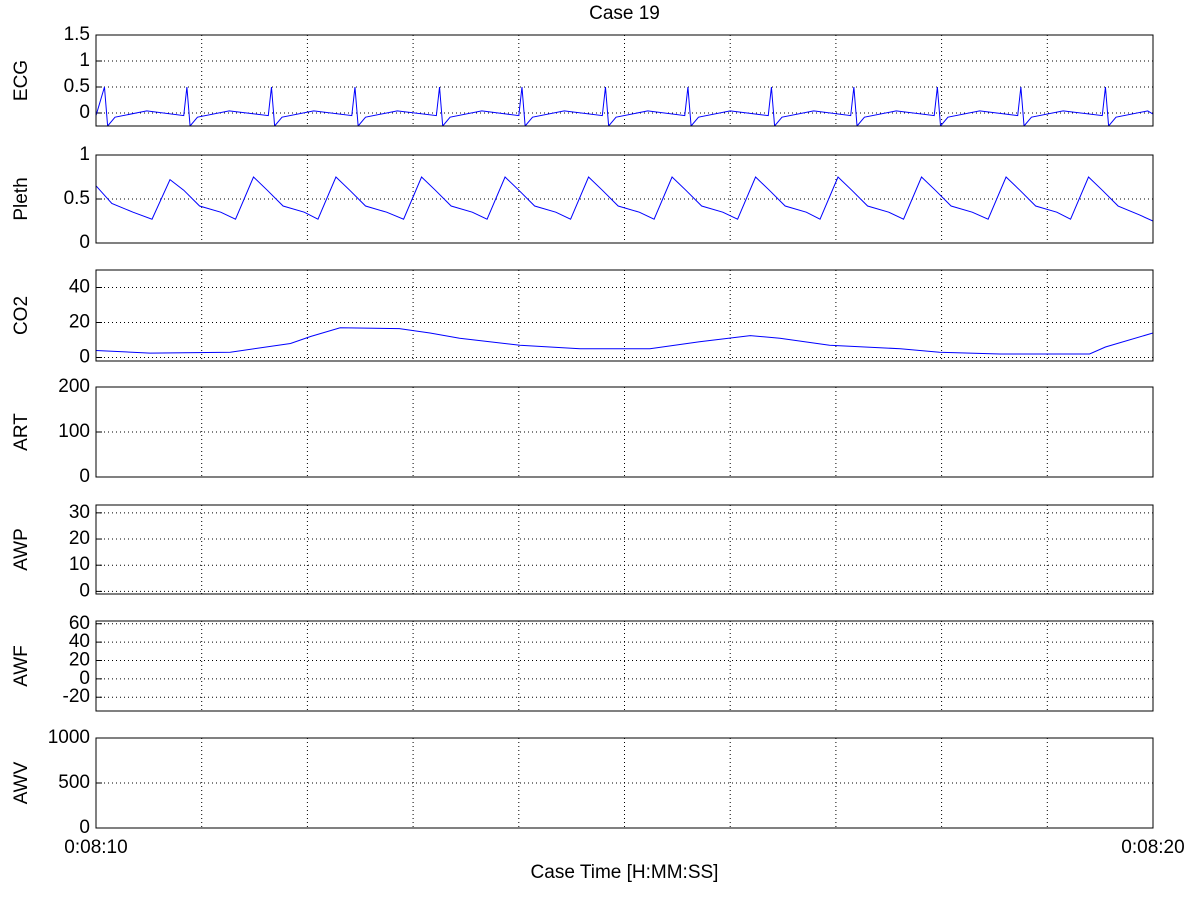  What do you see at coordinates (76, 696) in the screenshot?
I see `y-tick-label: -20` at bounding box center [76, 696].